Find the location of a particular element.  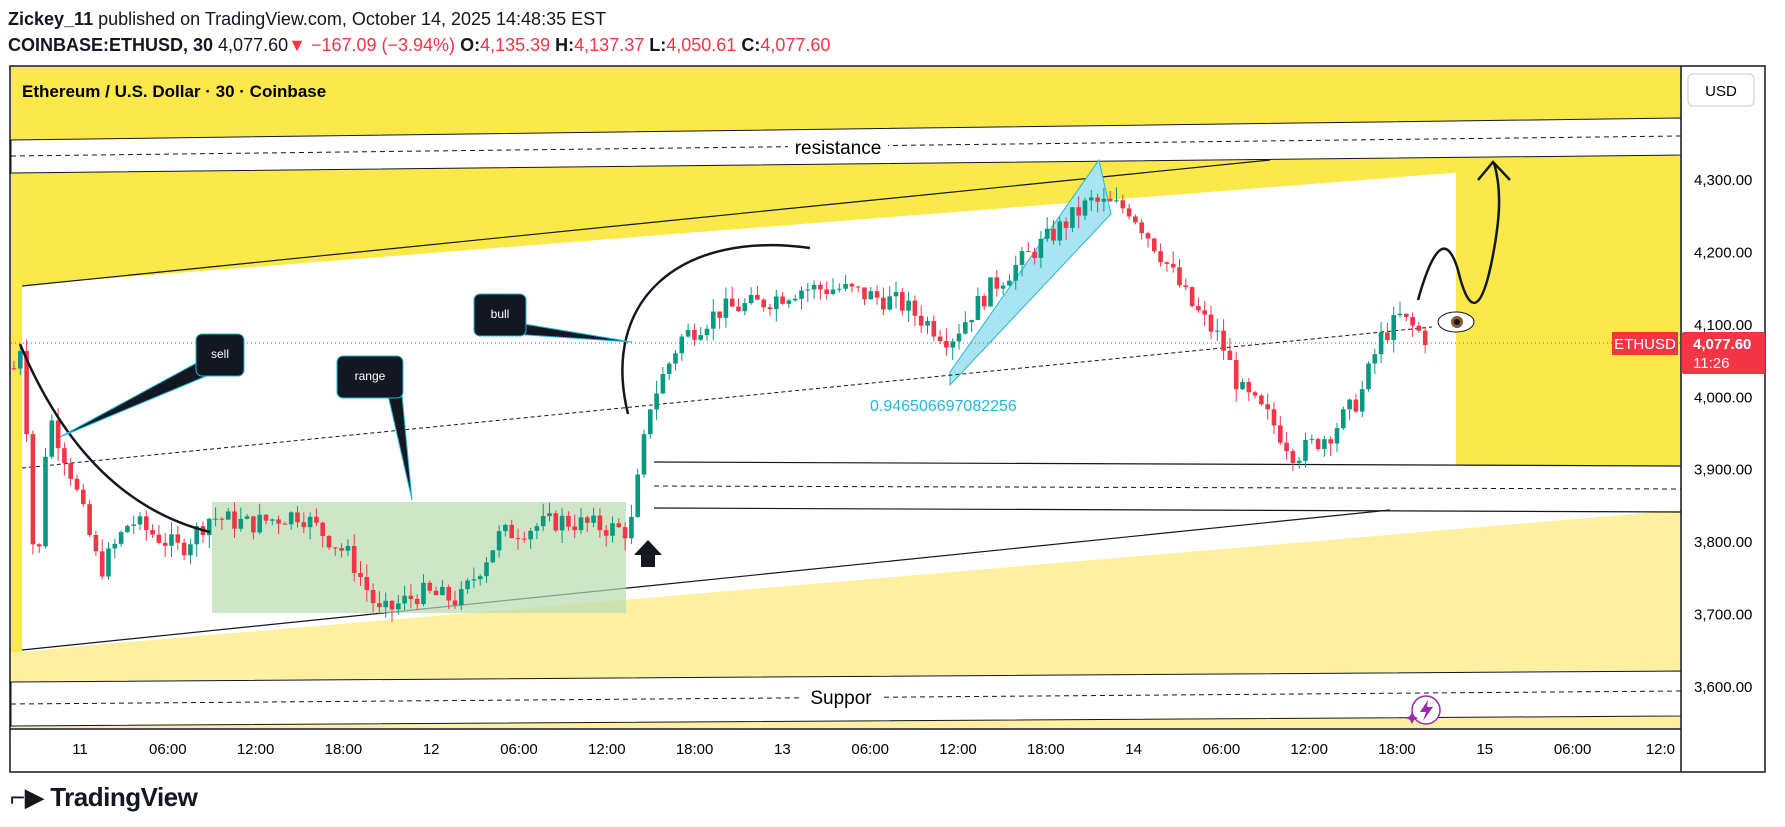

high-label: H: is located at coordinates (565, 45).